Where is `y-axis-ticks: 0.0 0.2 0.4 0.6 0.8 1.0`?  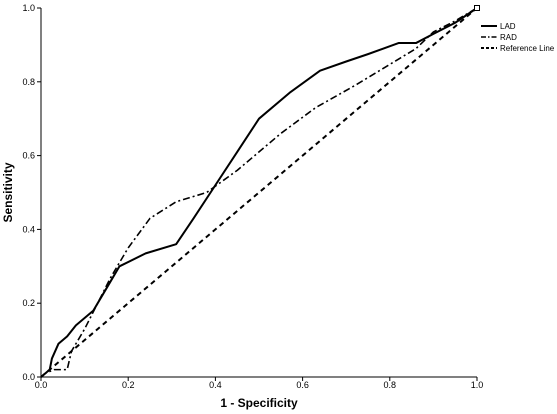 y-axis-ticks: 0.0 0.2 0.4 0.6 0.8 1.0 is located at coordinates (31, 192).